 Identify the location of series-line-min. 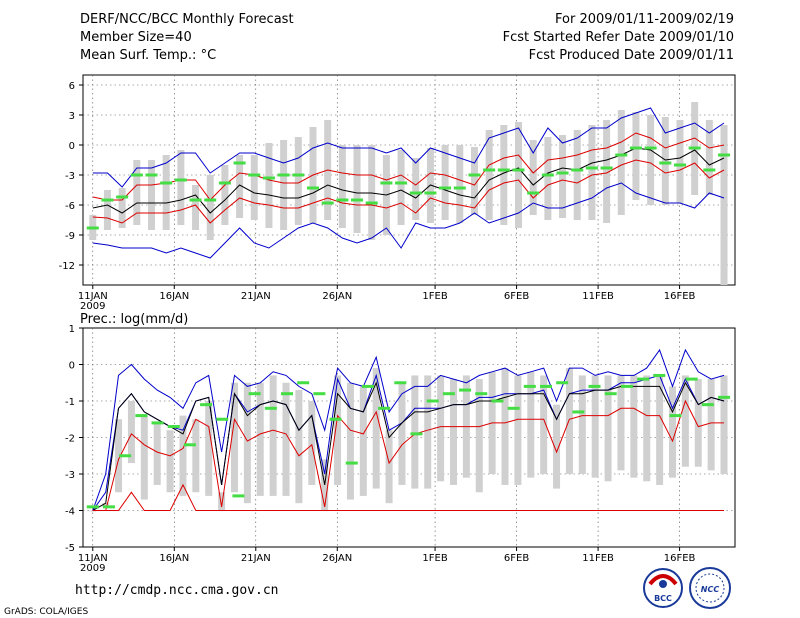
(408, 497).